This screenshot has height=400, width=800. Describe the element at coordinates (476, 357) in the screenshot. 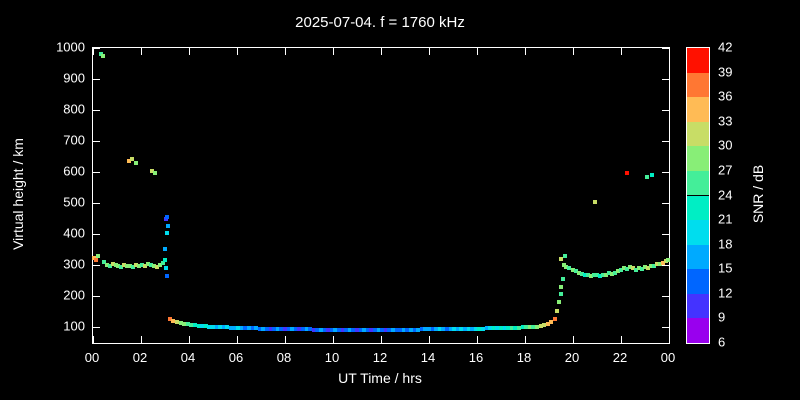

I see `x-tick-label: 16` at that location.